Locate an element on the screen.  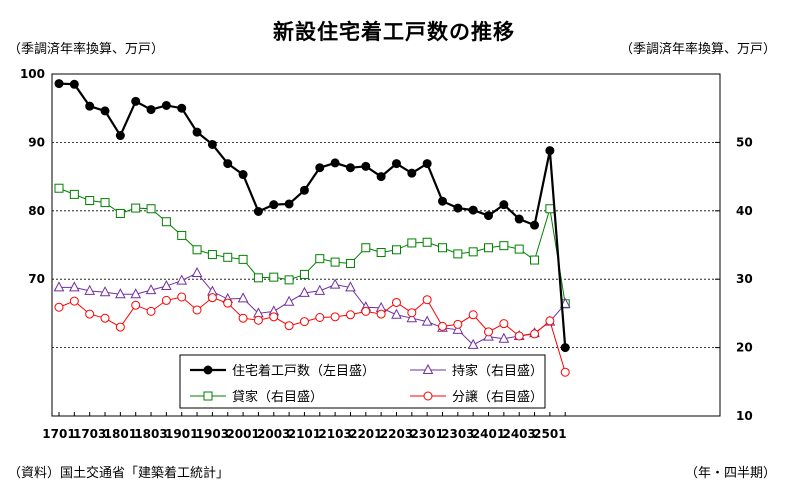
legend-entry: 貸家（右目盛） is located at coordinates (256, 397).